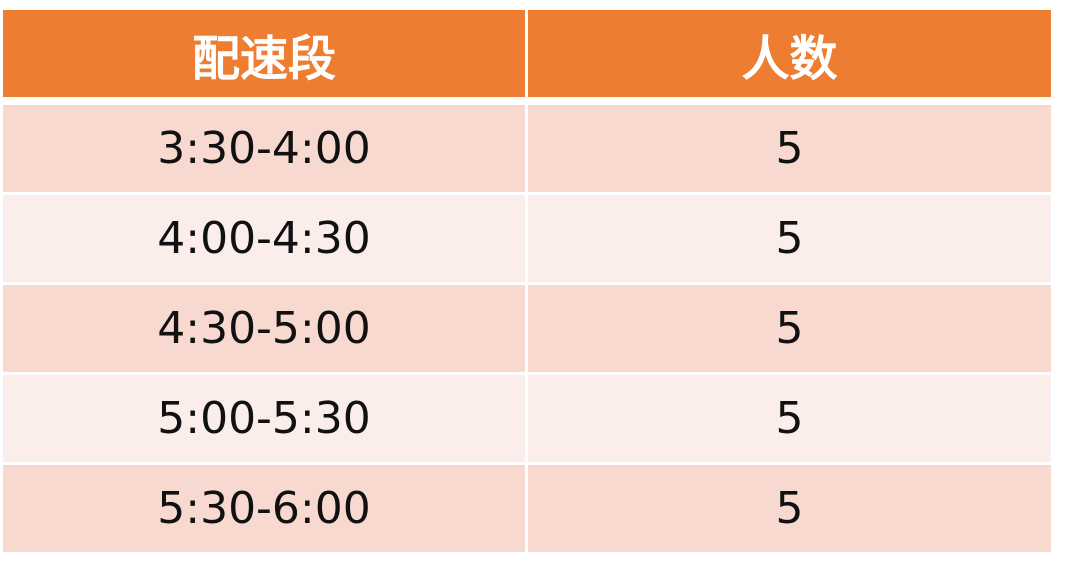  Describe the element at coordinates (264, 240) in the screenshot. I see `pace-cell: 4:00-4:30` at that location.